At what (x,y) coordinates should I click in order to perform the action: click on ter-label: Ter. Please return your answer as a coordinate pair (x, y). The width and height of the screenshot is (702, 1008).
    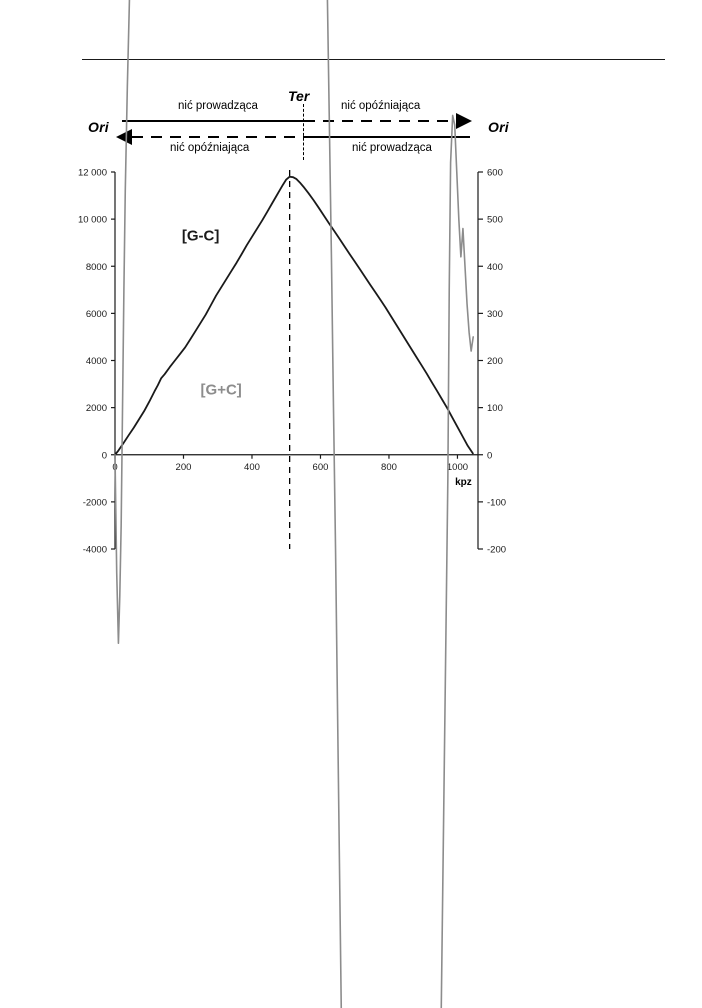
    Looking at the image, I should click on (299, 96).